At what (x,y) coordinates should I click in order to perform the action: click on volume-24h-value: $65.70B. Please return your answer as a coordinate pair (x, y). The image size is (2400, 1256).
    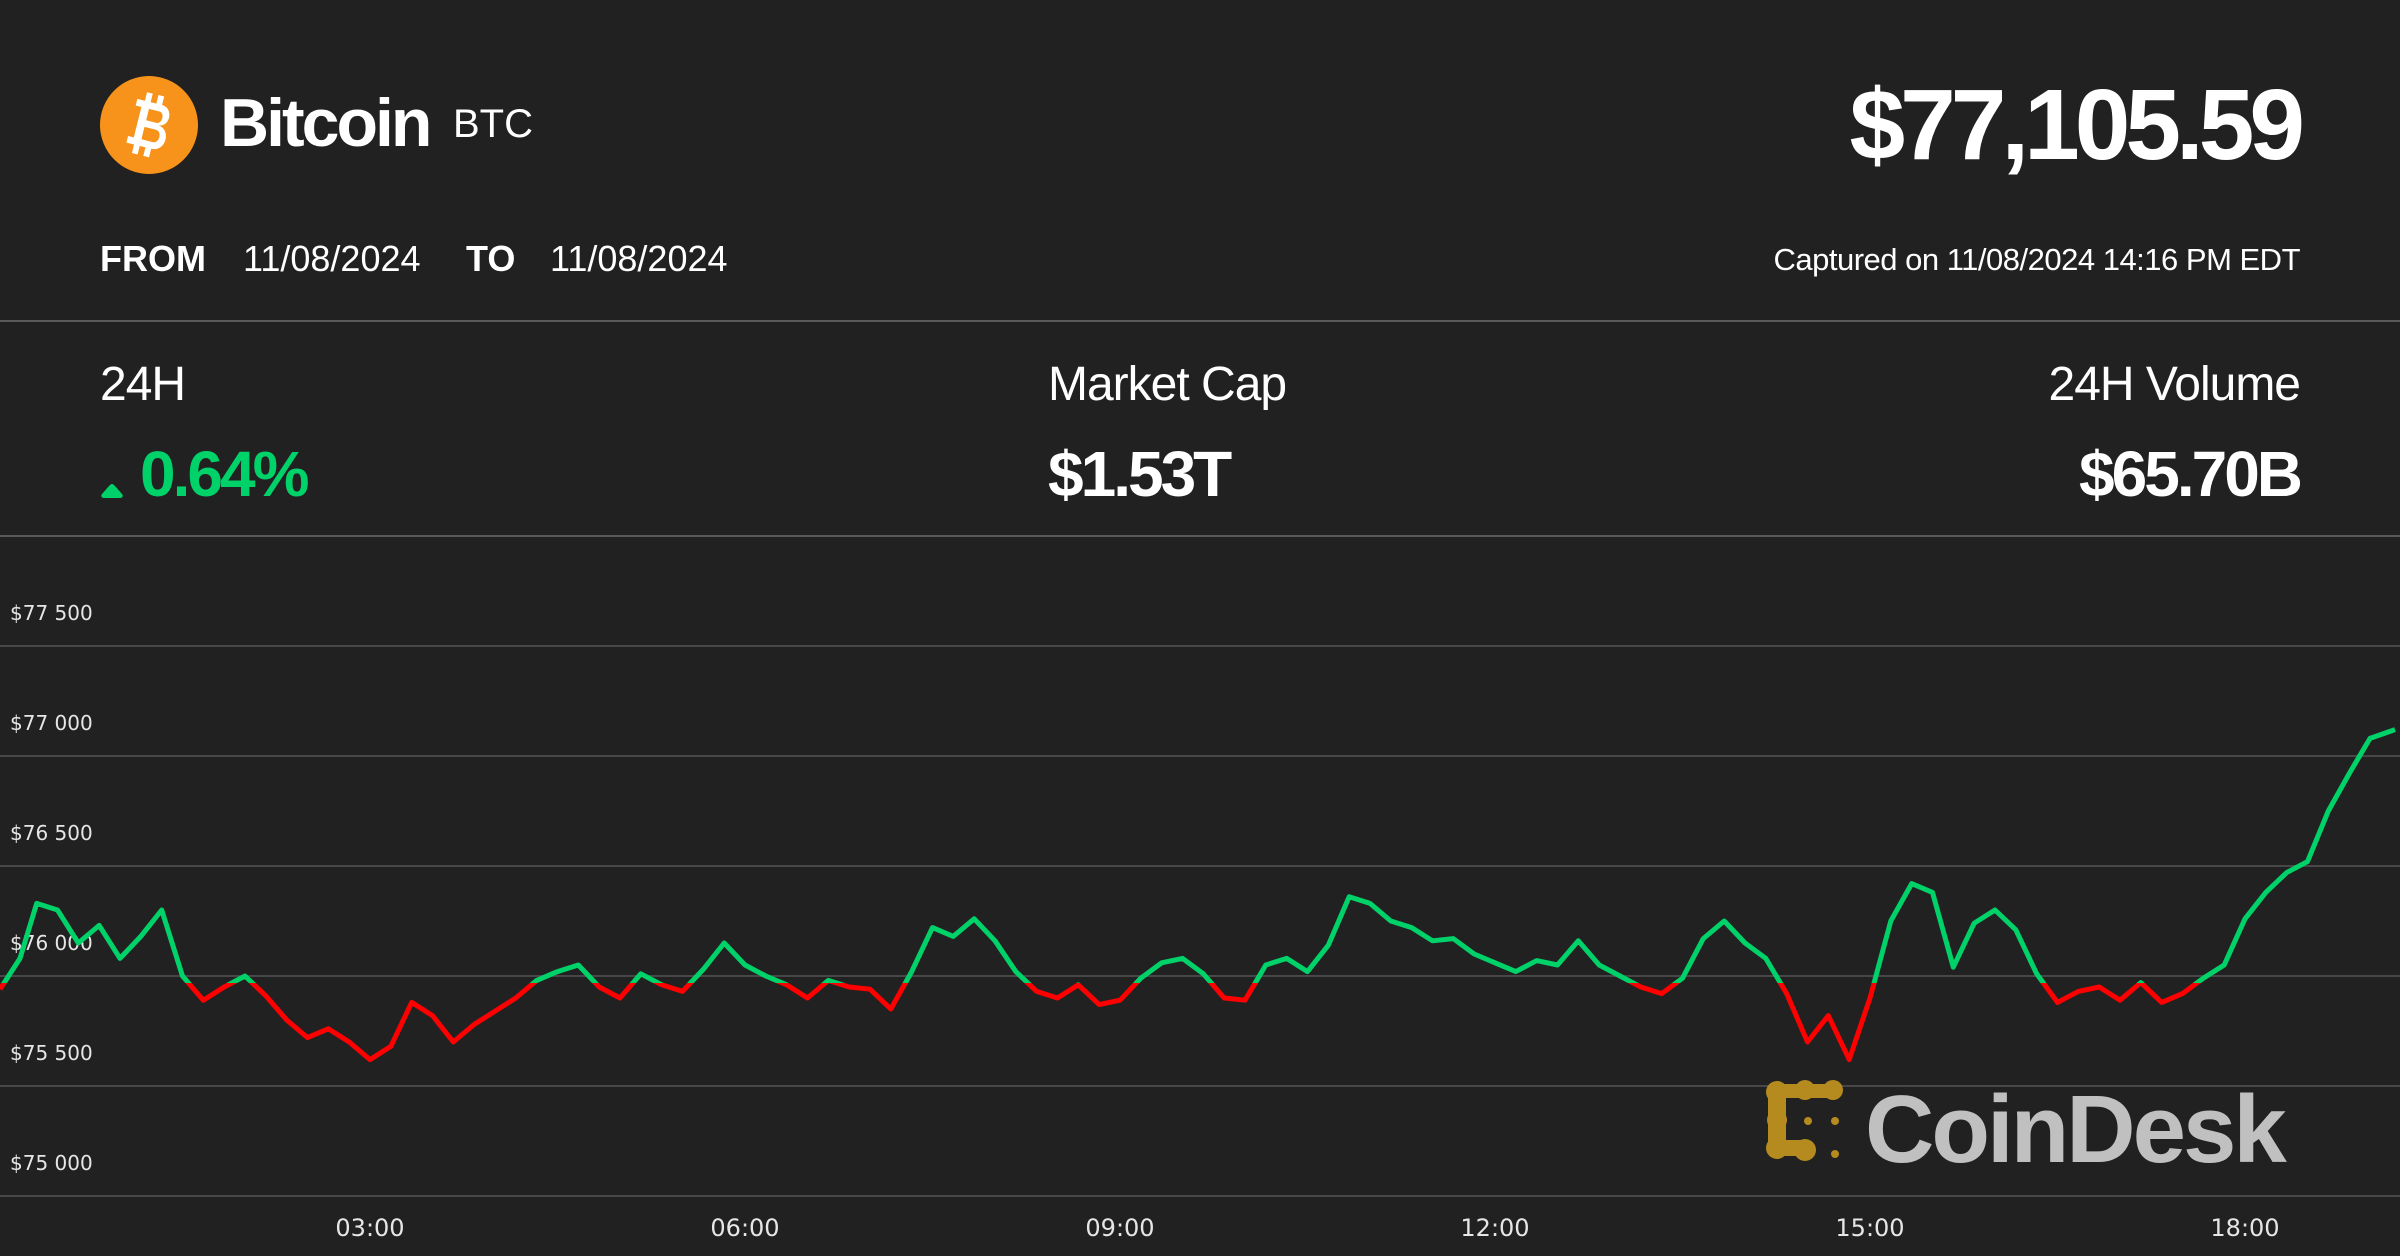
    Looking at the image, I should click on (2191, 474).